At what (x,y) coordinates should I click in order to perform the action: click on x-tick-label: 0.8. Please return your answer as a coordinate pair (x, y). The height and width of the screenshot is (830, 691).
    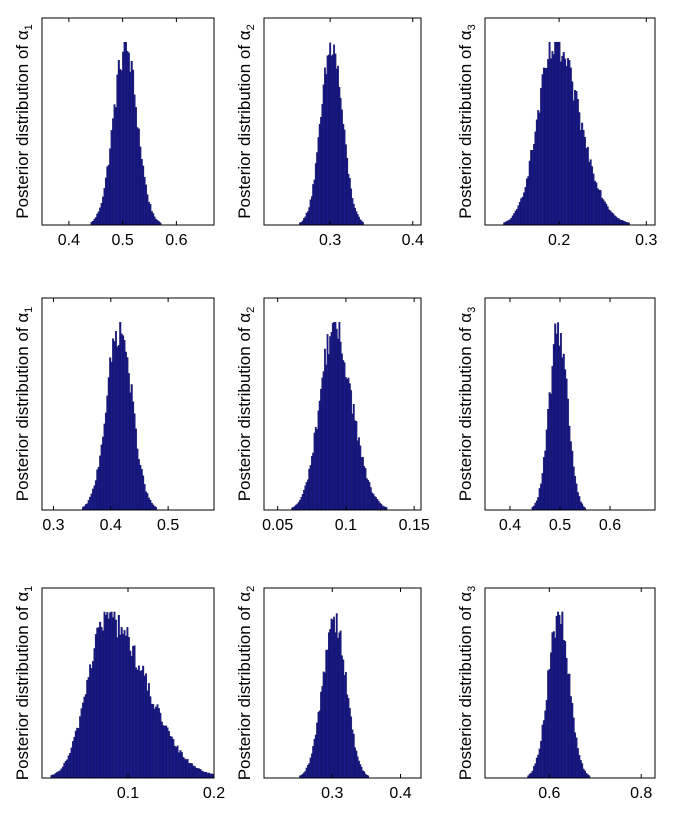
    Looking at the image, I should click on (641, 793).